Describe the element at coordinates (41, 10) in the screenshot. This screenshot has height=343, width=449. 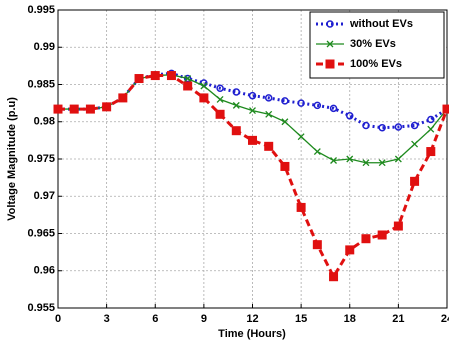
I see `y-tick-label: 0.995` at that location.